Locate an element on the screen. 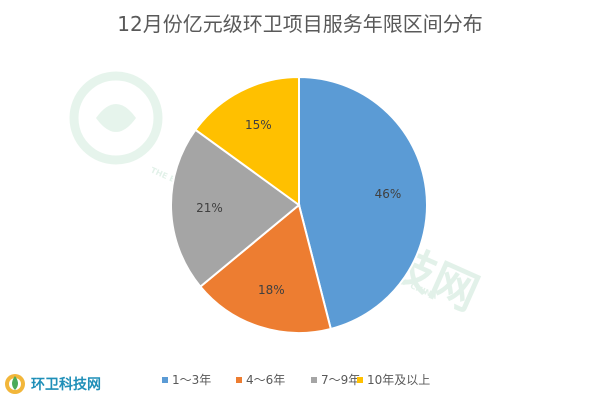 The image size is (596, 401). legend-label-4: 10年及以上 is located at coordinates (398, 380).